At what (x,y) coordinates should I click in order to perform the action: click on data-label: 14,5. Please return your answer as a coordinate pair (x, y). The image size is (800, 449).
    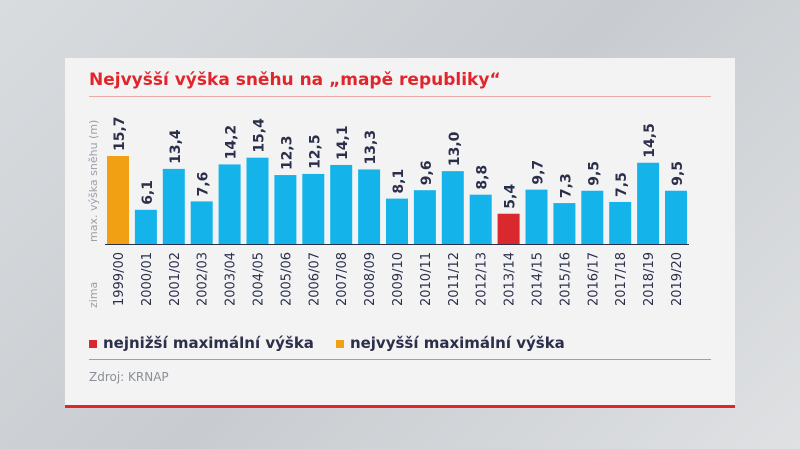
    Looking at the image, I should click on (650, 140).